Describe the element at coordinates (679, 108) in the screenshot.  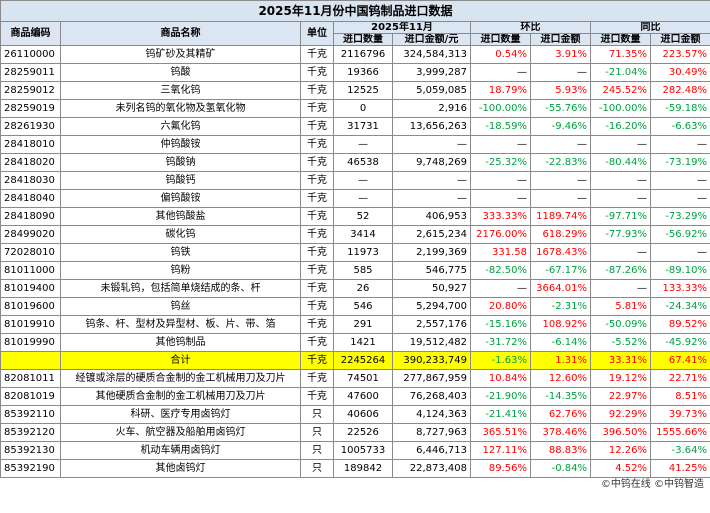
I see `table-cell: -59.18%` at that location.